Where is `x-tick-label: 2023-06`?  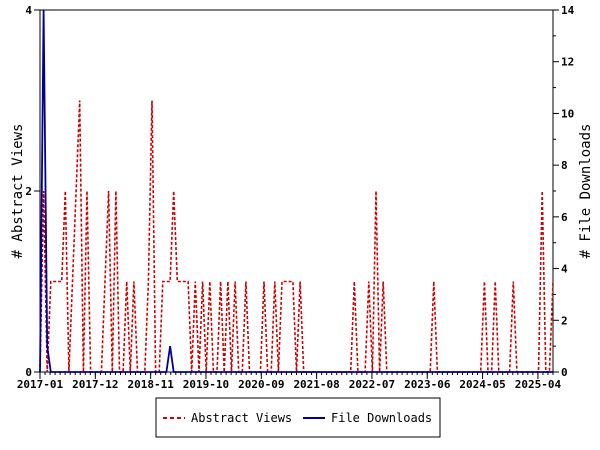
x-tick-label: 2023-06 is located at coordinates (427, 384).